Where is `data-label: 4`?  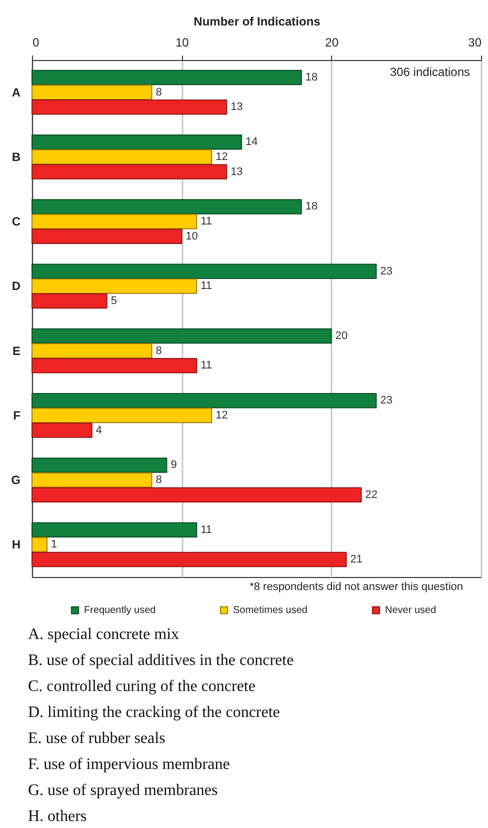 data-label: 4 is located at coordinates (99, 430).